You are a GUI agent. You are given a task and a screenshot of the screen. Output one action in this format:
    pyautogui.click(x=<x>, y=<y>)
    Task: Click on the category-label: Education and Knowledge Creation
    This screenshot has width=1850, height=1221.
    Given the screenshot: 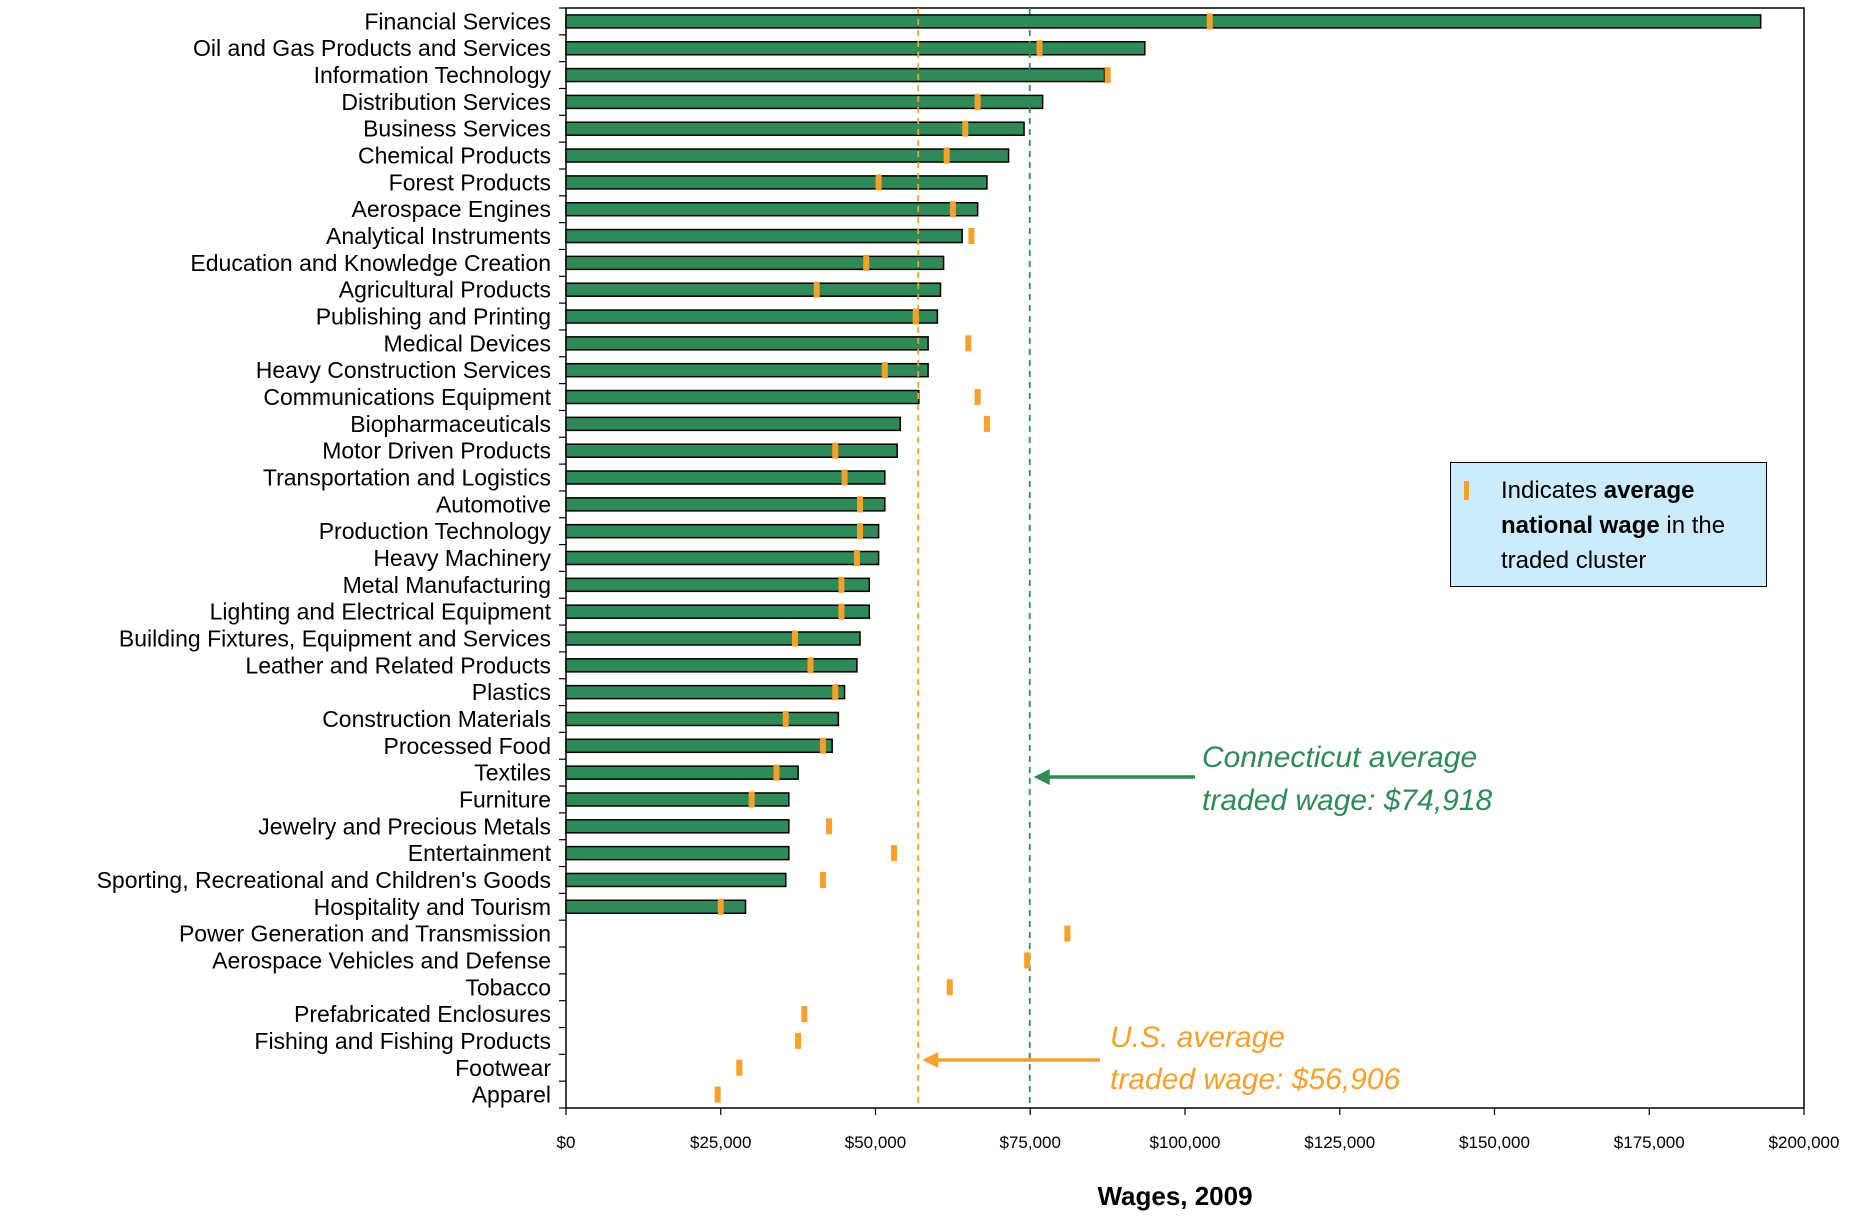 What is the action you would take?
    pyautogui.click(x=370, y=263)
    